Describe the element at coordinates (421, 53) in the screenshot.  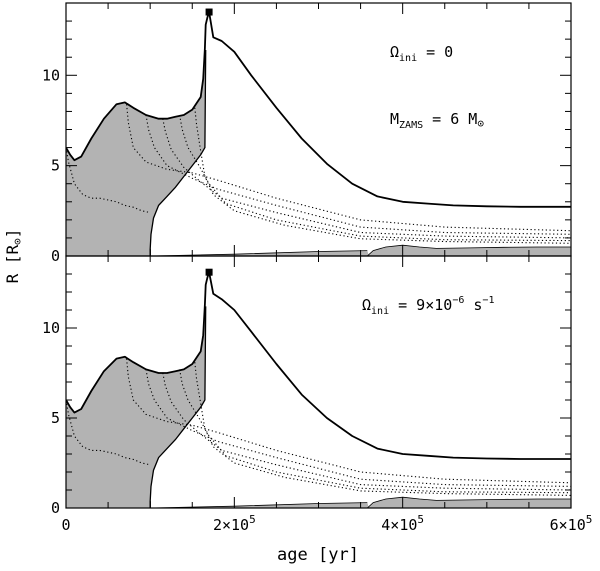
I see `annotation-1: Ωini = 0` at that location.